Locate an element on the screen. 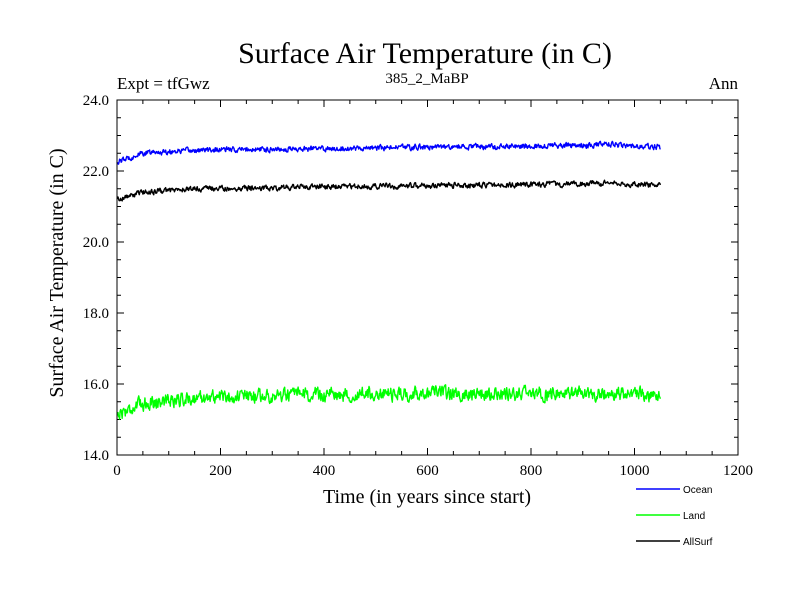 This screenshot has height=600, width=800. y-tick-label: 20.0 is located at coordinates (96, 243).